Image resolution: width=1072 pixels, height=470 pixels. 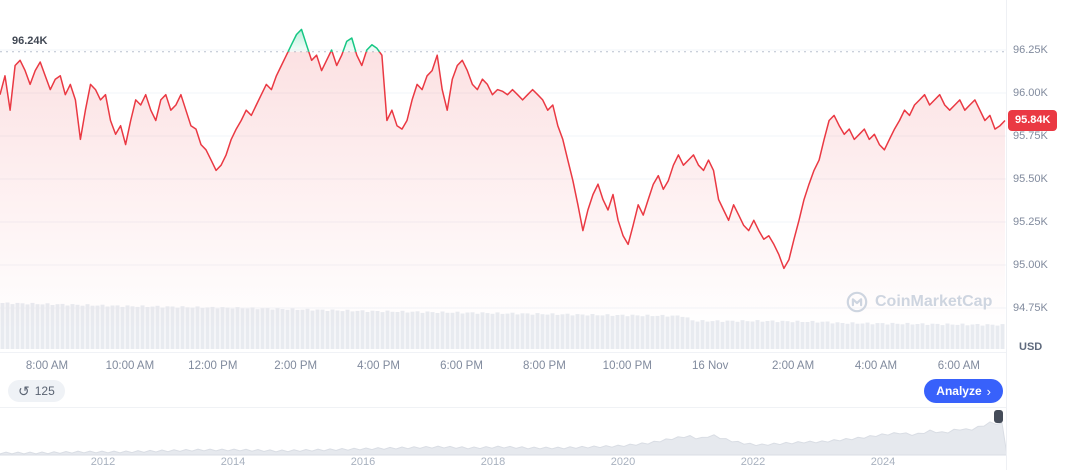 What do you see at coordinates (544, 366) in the screenshot?
I see `time-axis-label: 8:00 PM` at bounding box center [544, 366].